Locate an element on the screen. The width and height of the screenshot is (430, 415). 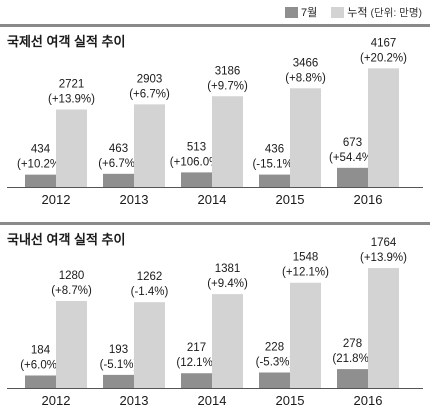
legend-item-monthly: 7월 is located at coordinates (301, 12).